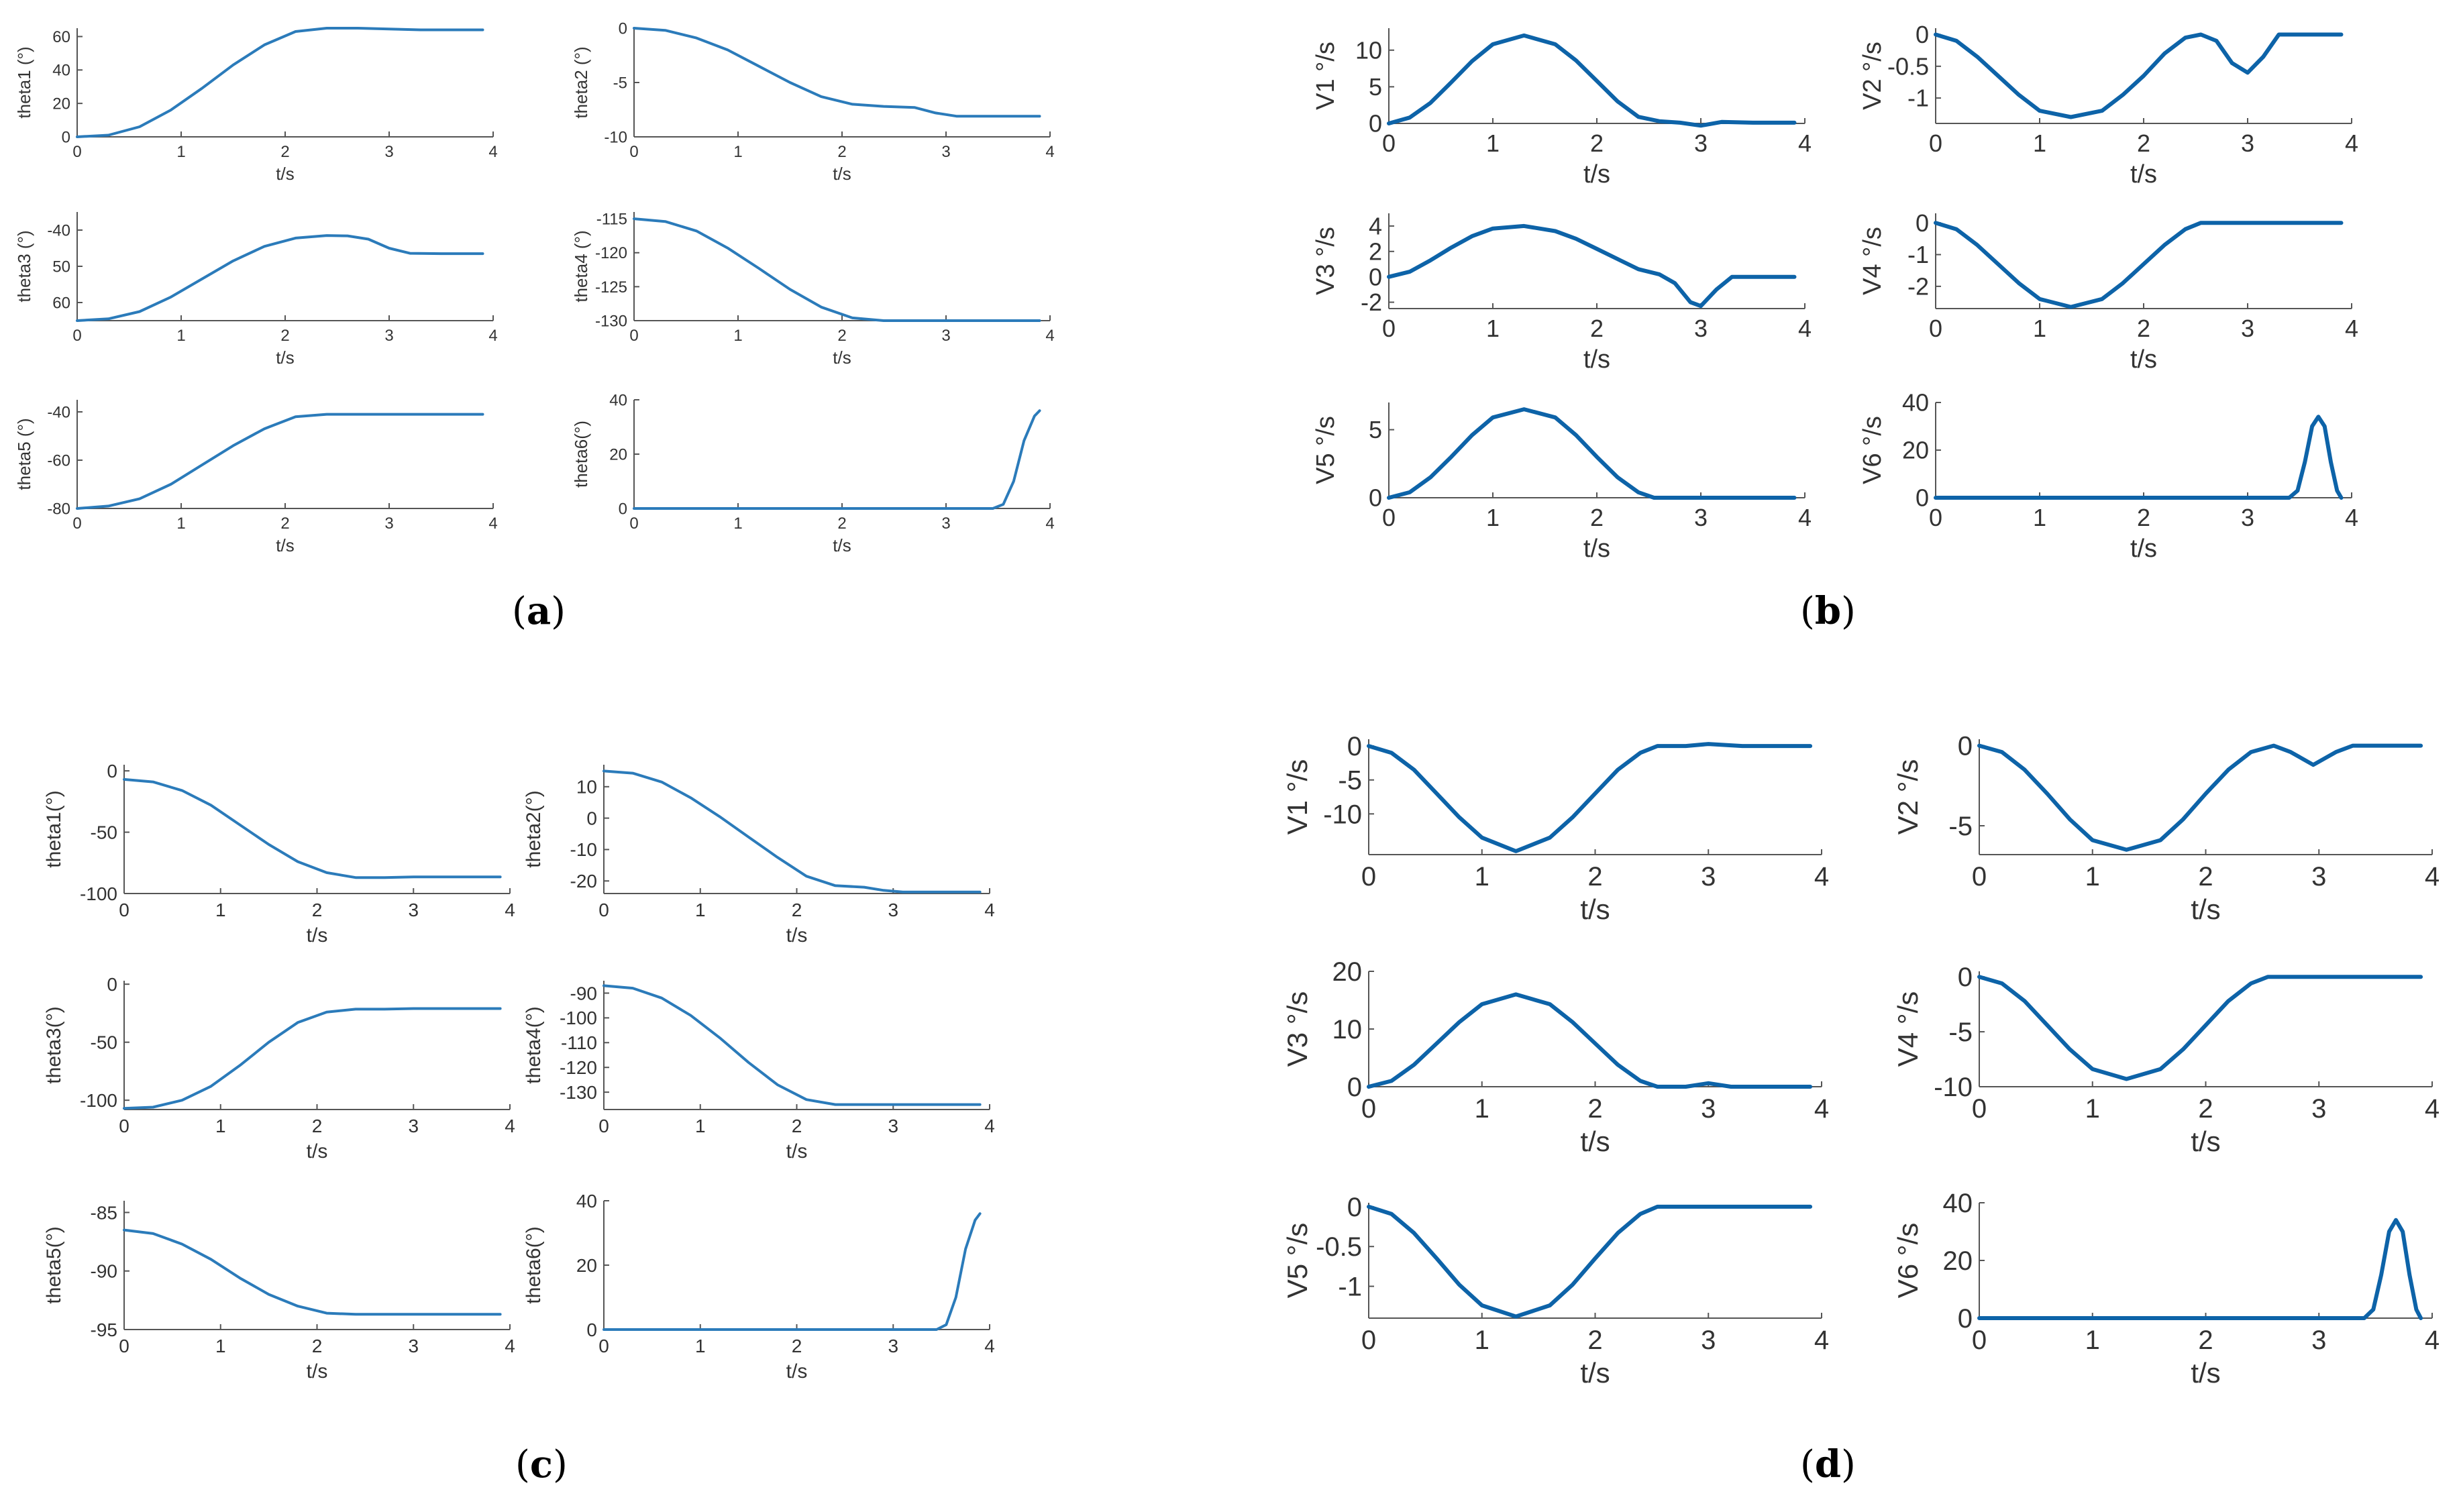 The width and height of the screenshot is (2461, 1512). Describe the element at coordinates (837, 72) in the screenshot. I see `series-line-theta2` at that location.